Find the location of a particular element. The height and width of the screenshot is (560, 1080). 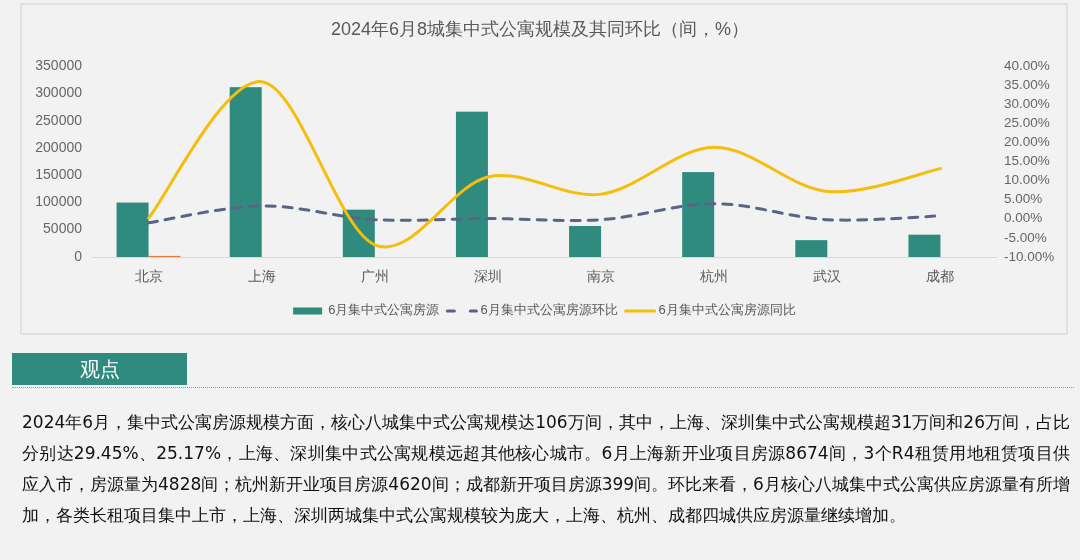

x-tick-label: 深圳 is located at coordinates (487, 275).